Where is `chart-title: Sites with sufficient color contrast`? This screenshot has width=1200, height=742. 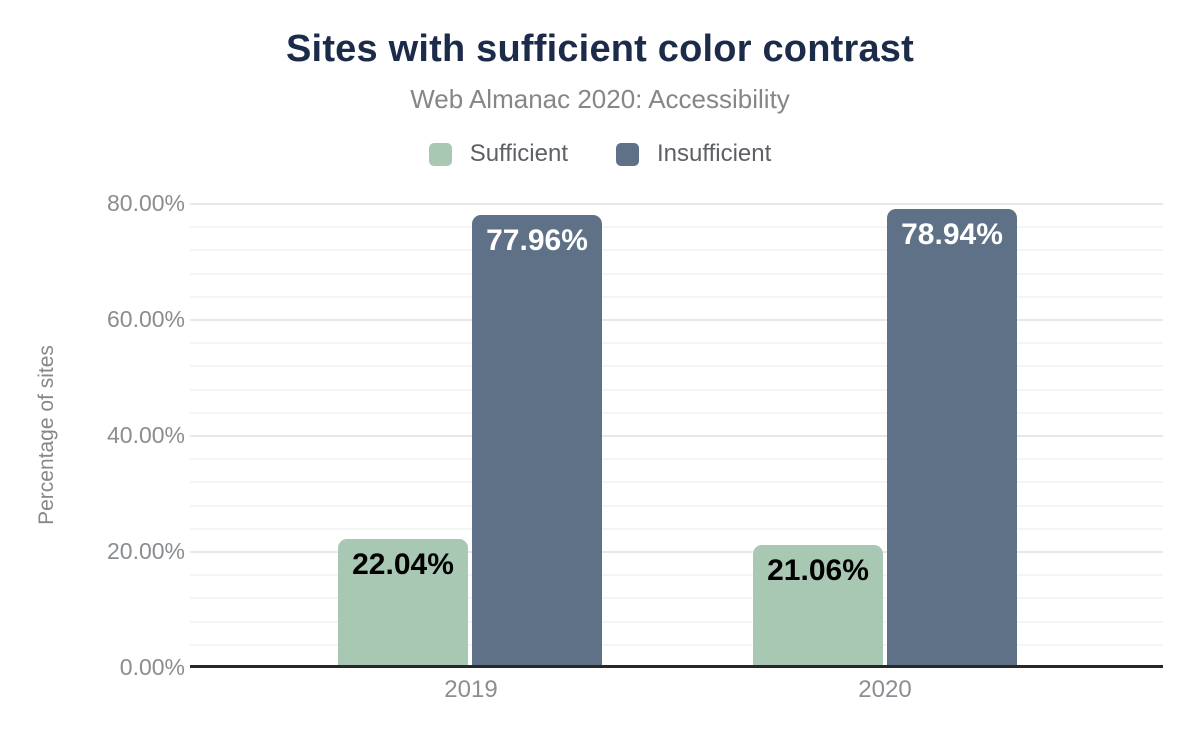
chart-title: Sites with sufficient color contrast is located at coordinates (600, 49).